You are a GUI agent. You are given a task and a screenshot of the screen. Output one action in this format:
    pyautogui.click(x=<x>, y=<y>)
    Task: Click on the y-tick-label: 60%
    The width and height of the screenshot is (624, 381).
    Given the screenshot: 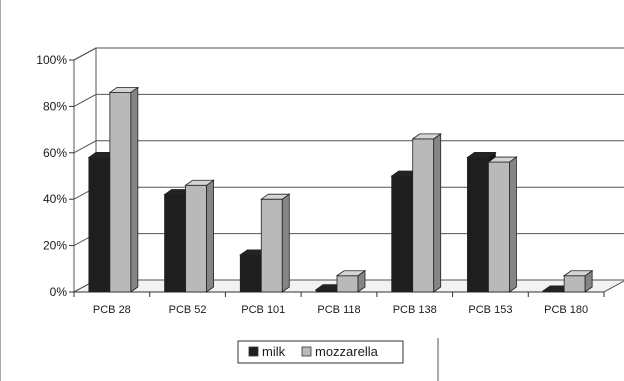 What is the action you would take?
    pyautogui.click(x=55, y=153)
    